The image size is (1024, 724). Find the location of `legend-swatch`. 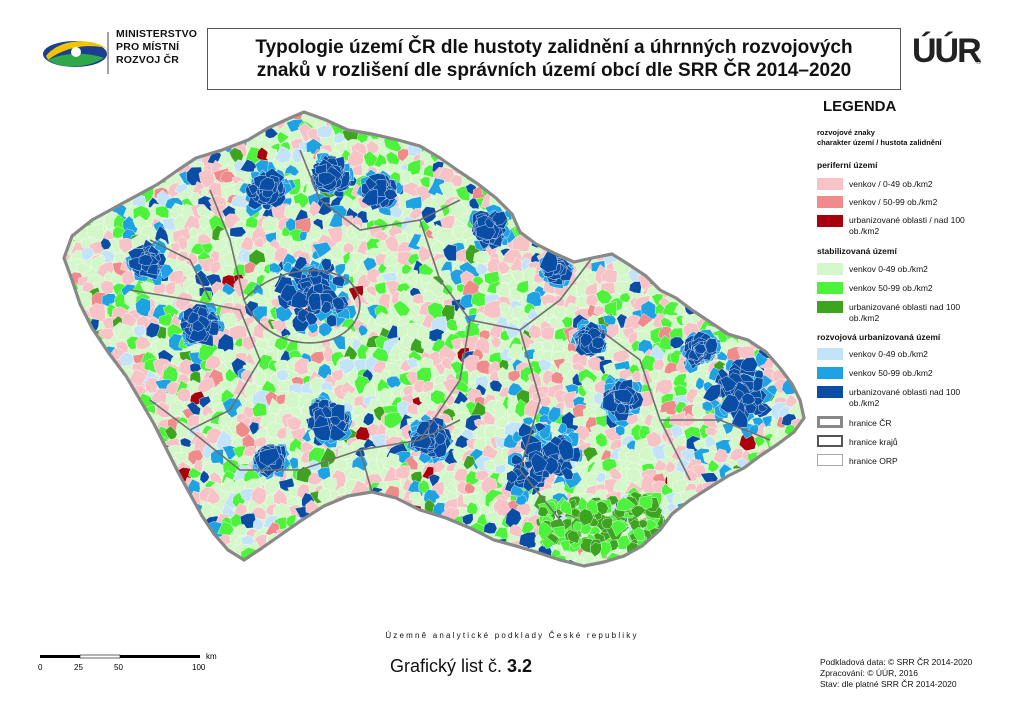

legend-swatch is located at coordinates (830, 269).